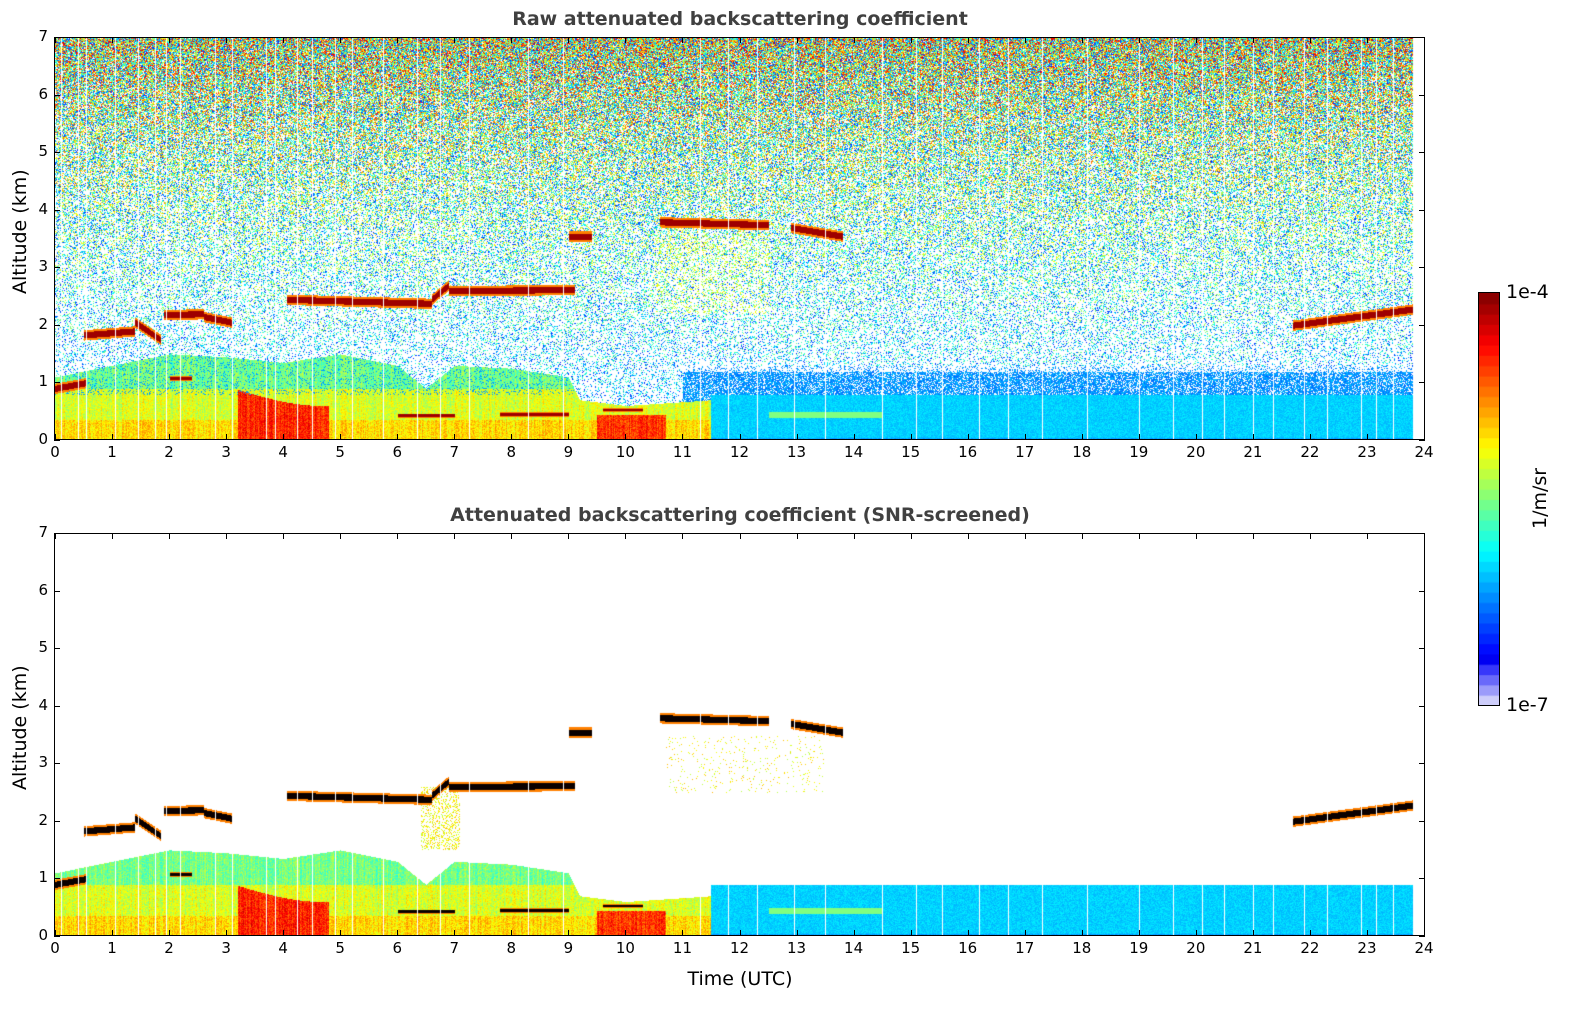  I want to click on x-tick-label: 10, so click(625, 452).